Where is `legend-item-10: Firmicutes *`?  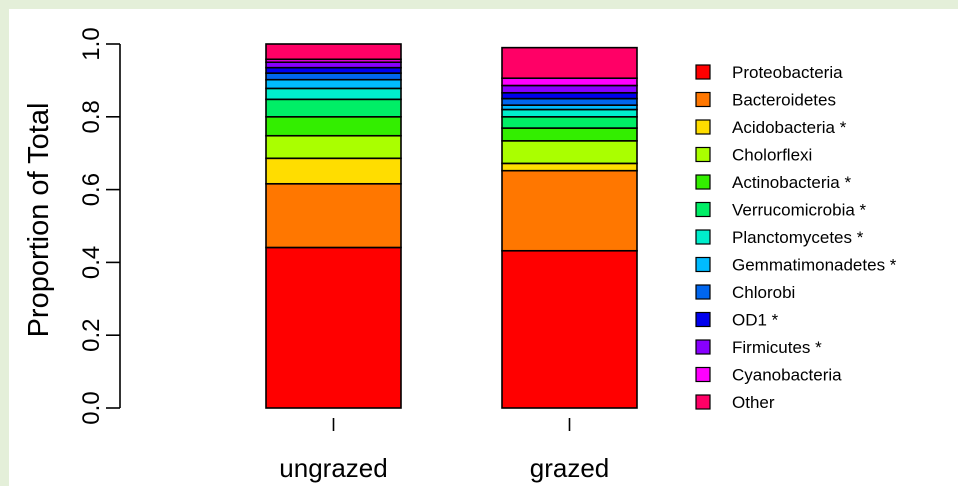 legend-item-10: Firmicutes * is located at coordinates (758, 347).